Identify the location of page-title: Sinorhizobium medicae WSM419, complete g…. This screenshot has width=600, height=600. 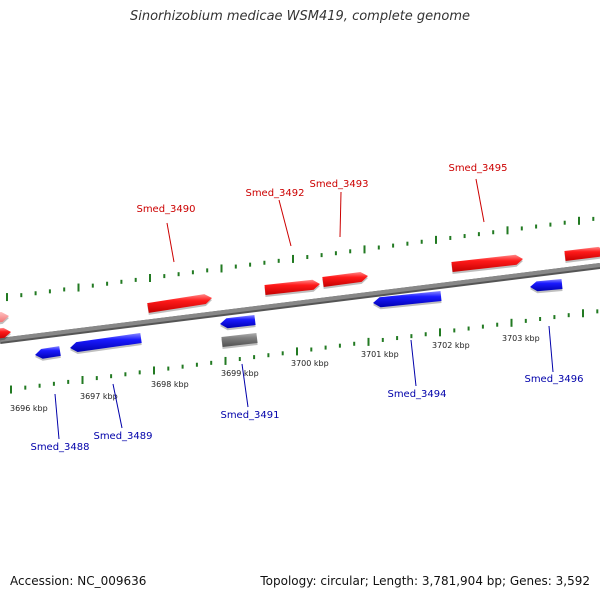
(300, 16).